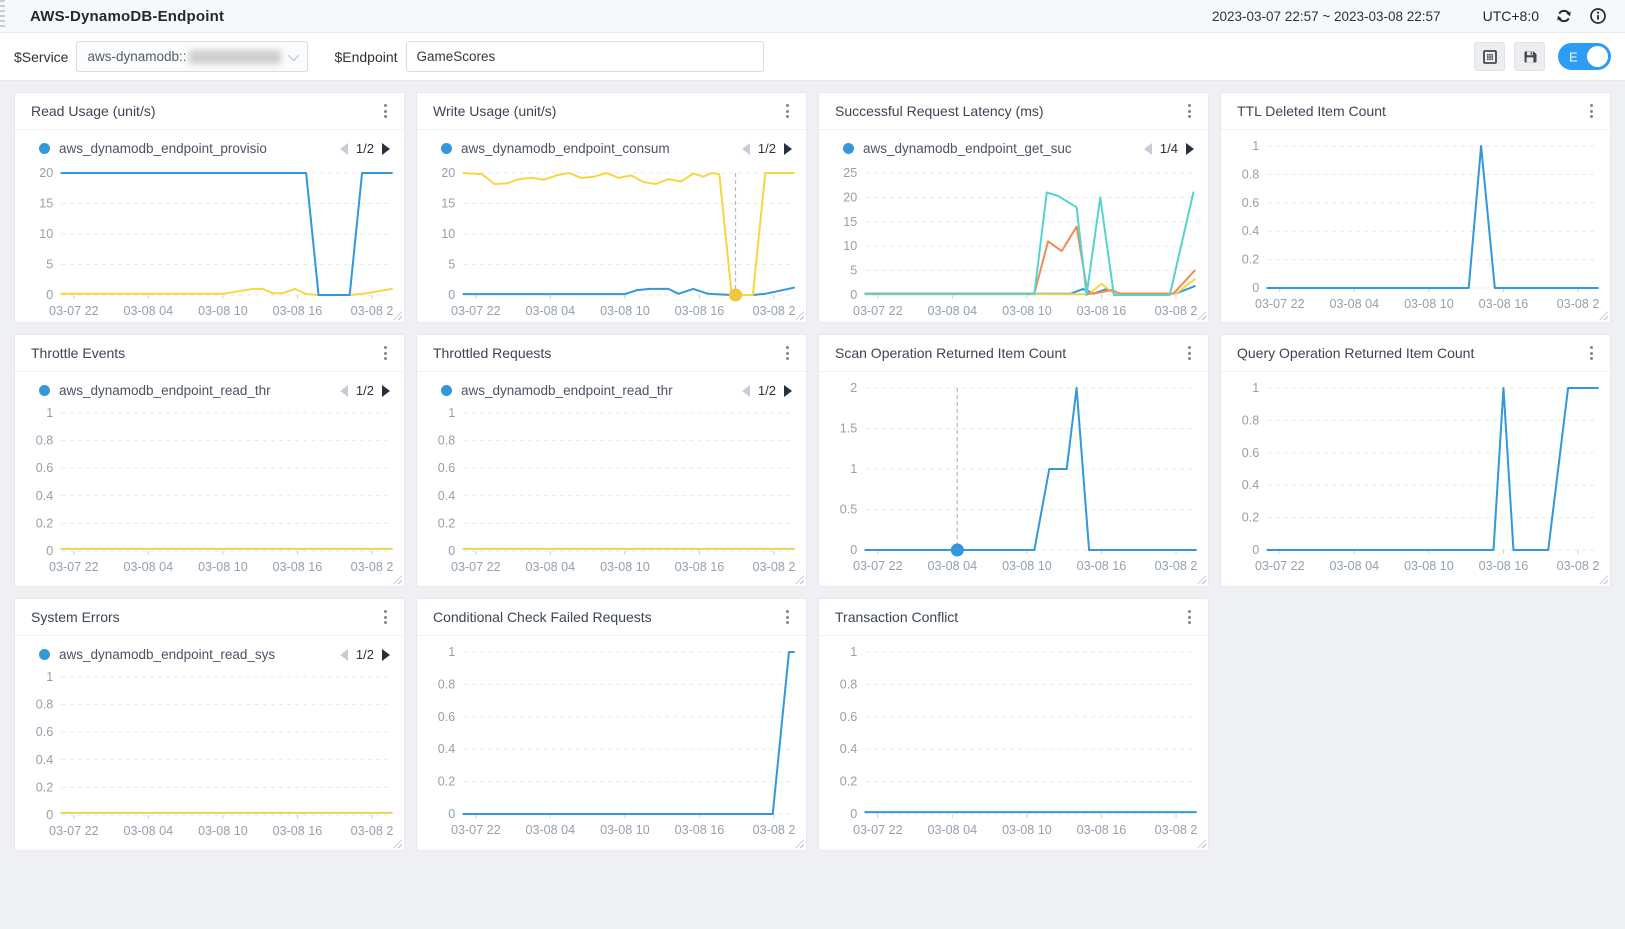 This screenshot has width=1625, height=929. What do you see at coordinates (163, 148) in the screenshot?
I see `legend-series-name: aws_dynamodb_endpoint_provisio` at bounding box center [163, 148].